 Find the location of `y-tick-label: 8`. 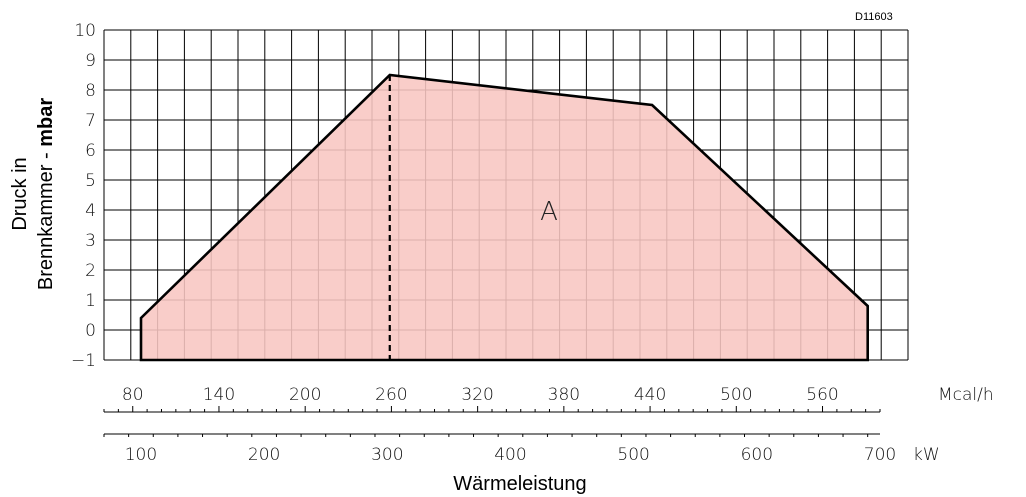

y-tick-label: 8 is located at coordinates (90, 91).